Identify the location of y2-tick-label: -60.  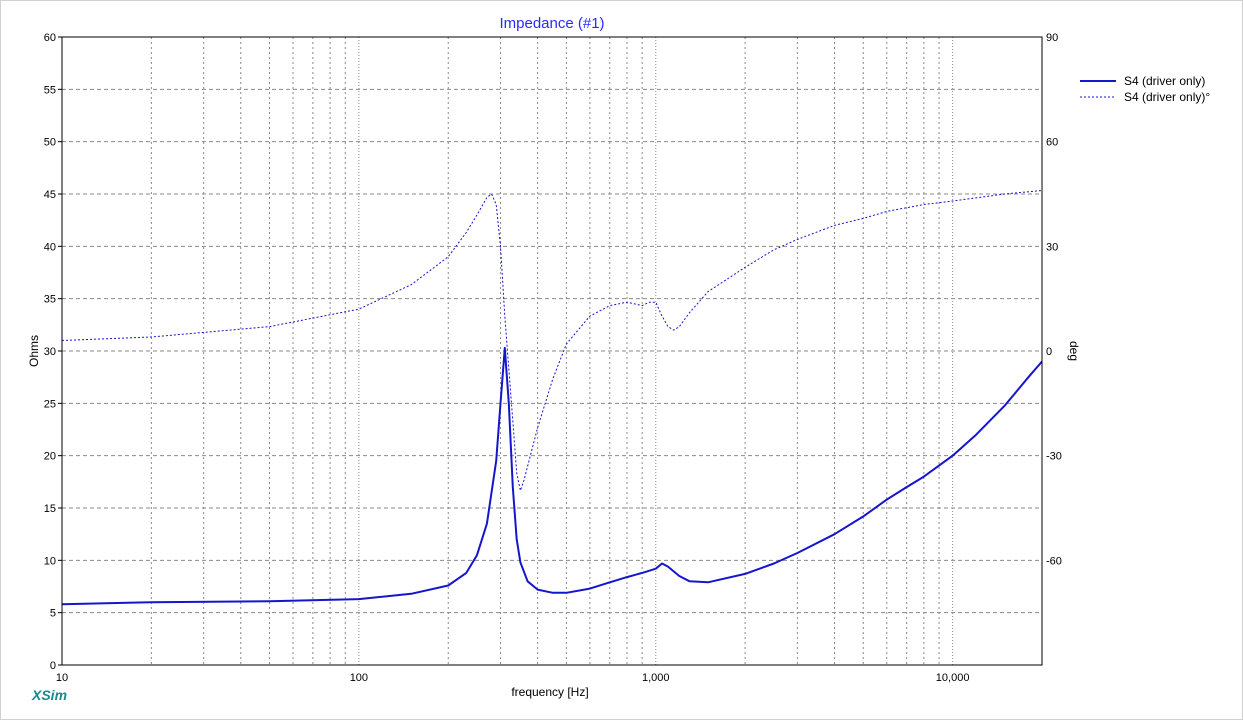
(1054, 561).